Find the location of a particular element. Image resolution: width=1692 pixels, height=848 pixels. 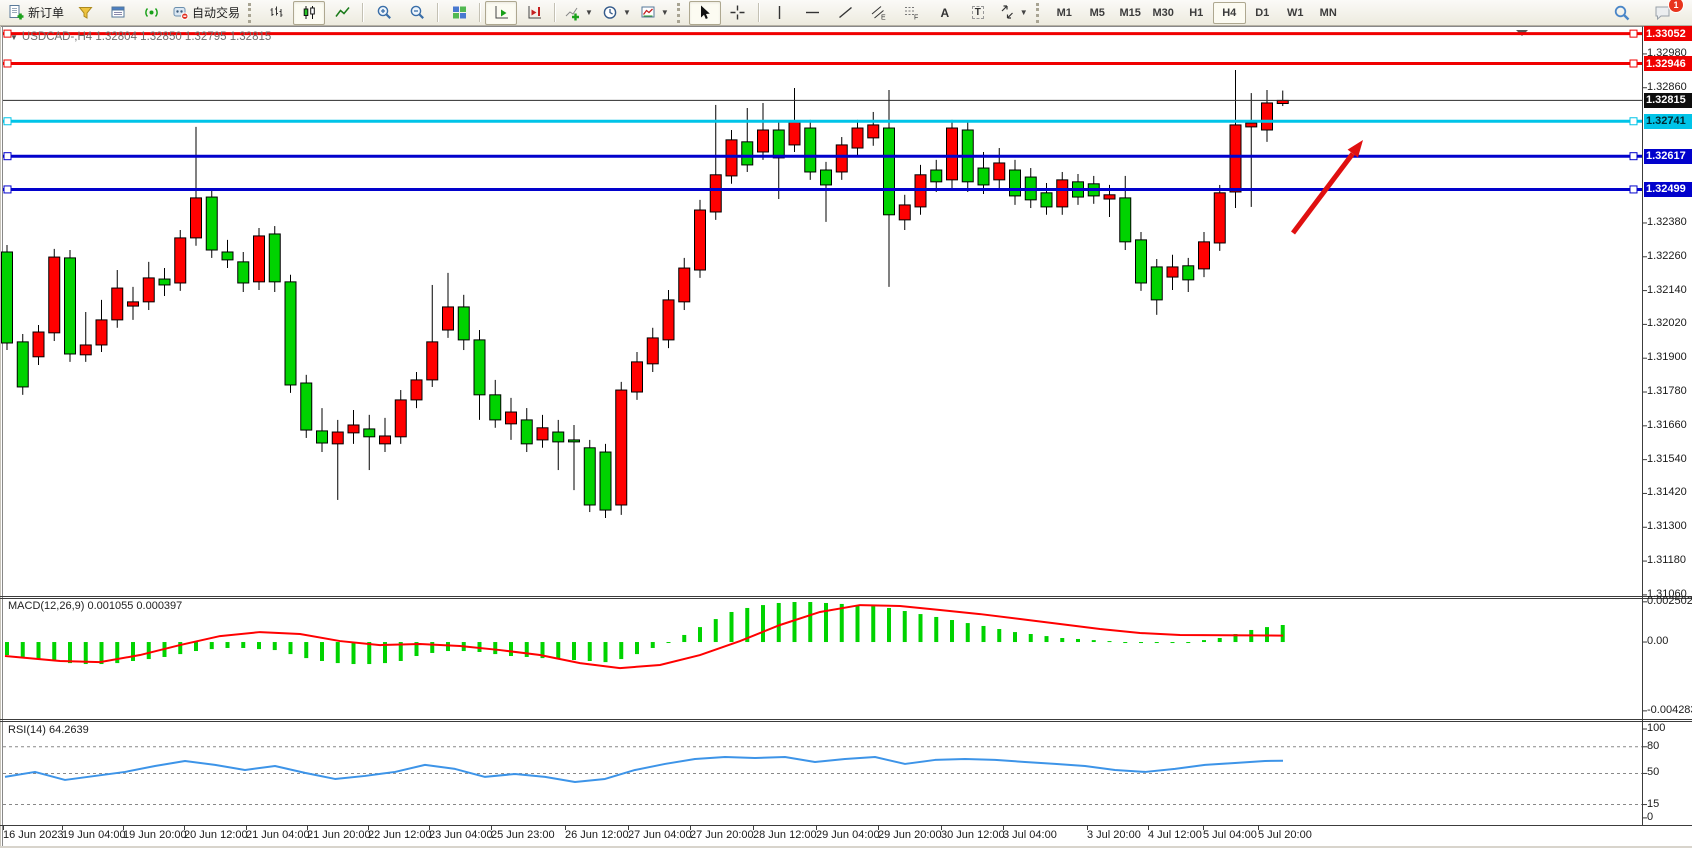

fibonacci-button: F is located at coordinates (912, 13).